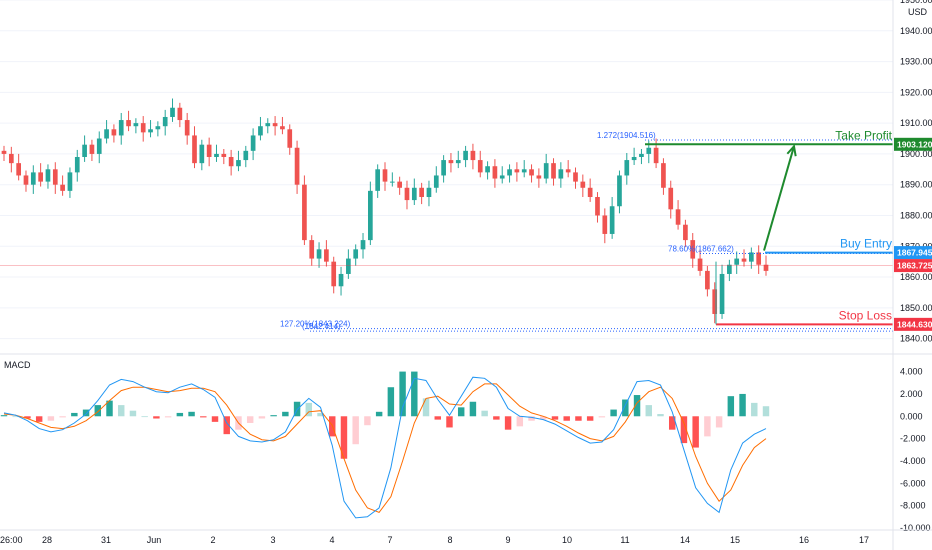 This screenshot has width=932, height=550. What do you see at coordinates (321, 326) in the screenshot?
I see `fib-level-label: (1842.414)` at bounding box center [321, 326].